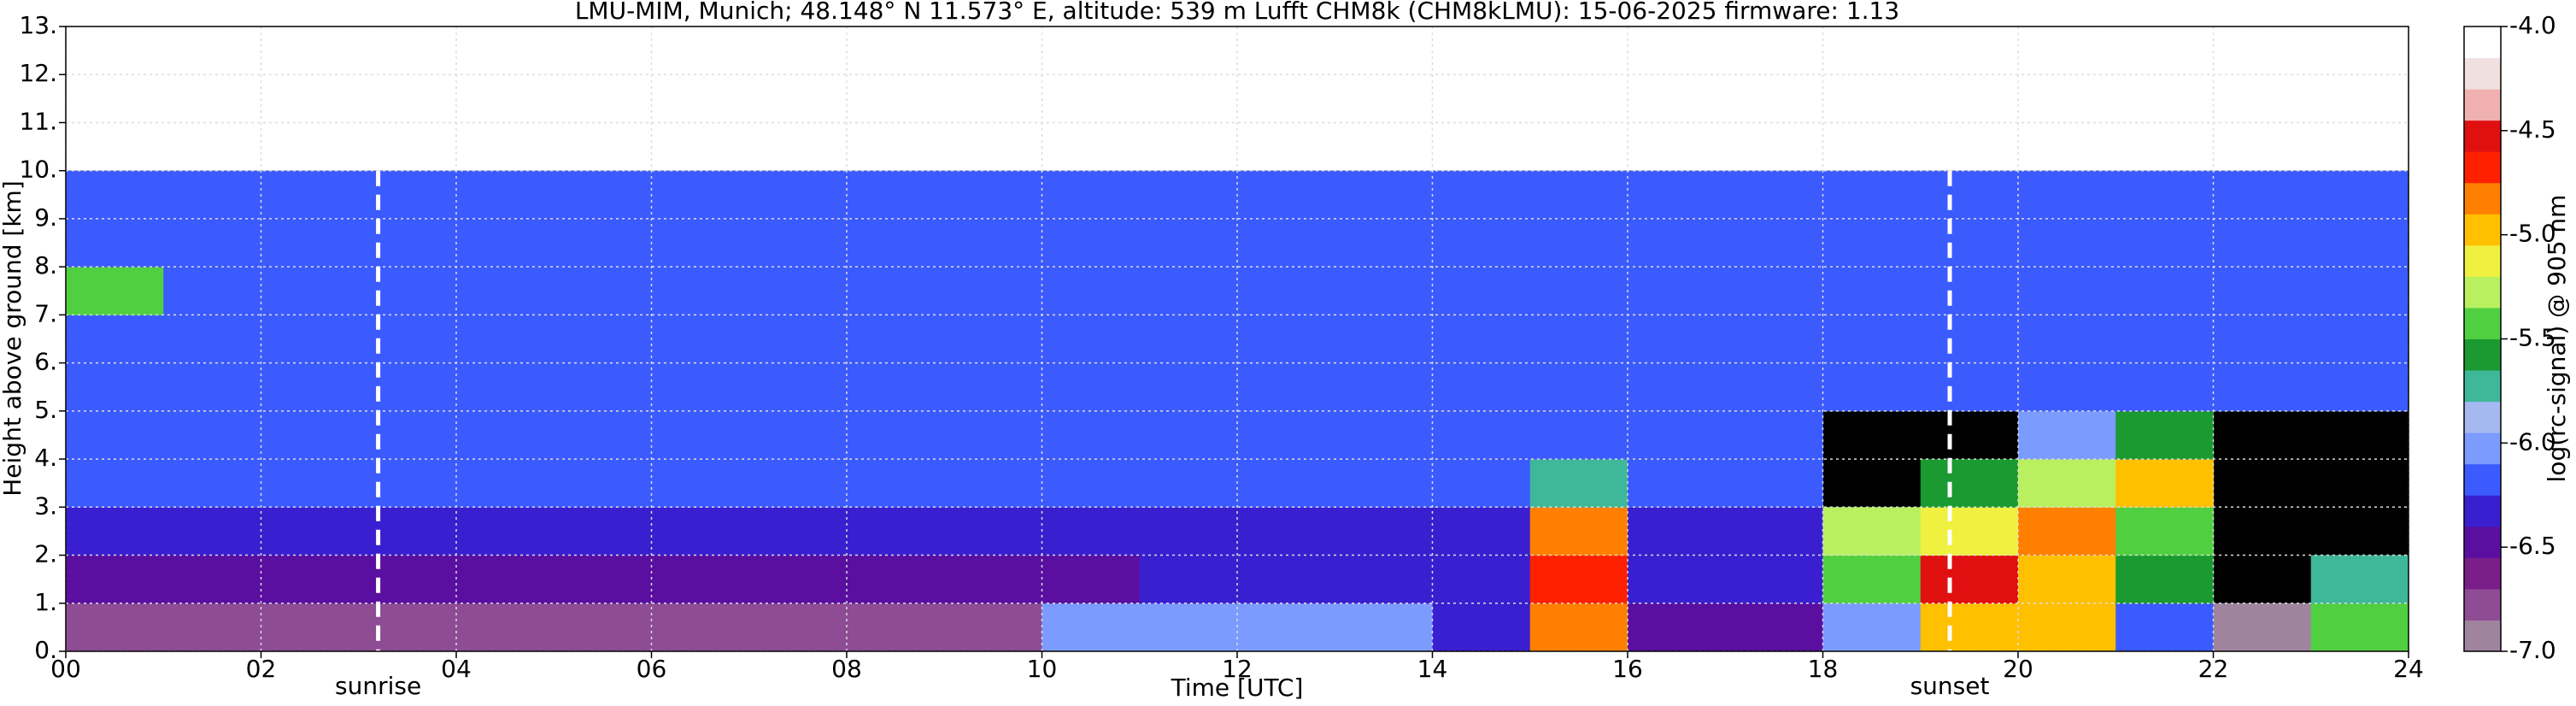 The height and width of the screenshot is (706, 2576). Describe the element at coordinates (65, 669) in the screenshot. I see `x-tick-label: 00` at that location.